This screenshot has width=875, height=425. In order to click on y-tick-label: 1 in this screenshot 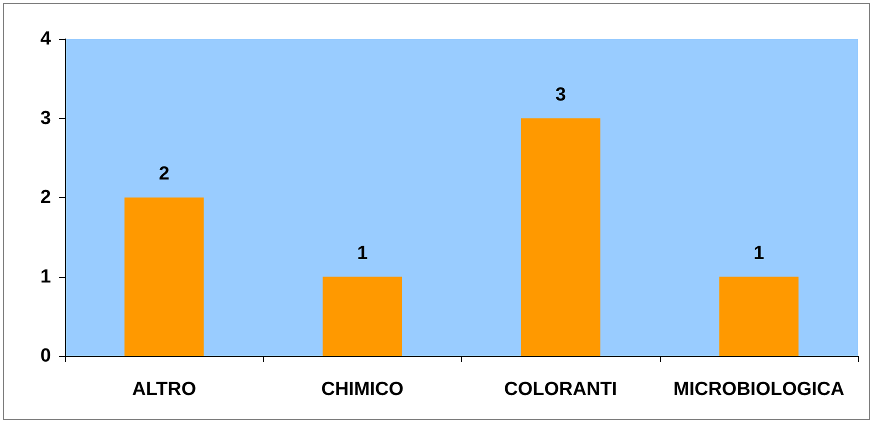, I will do `click(46, 277)`.